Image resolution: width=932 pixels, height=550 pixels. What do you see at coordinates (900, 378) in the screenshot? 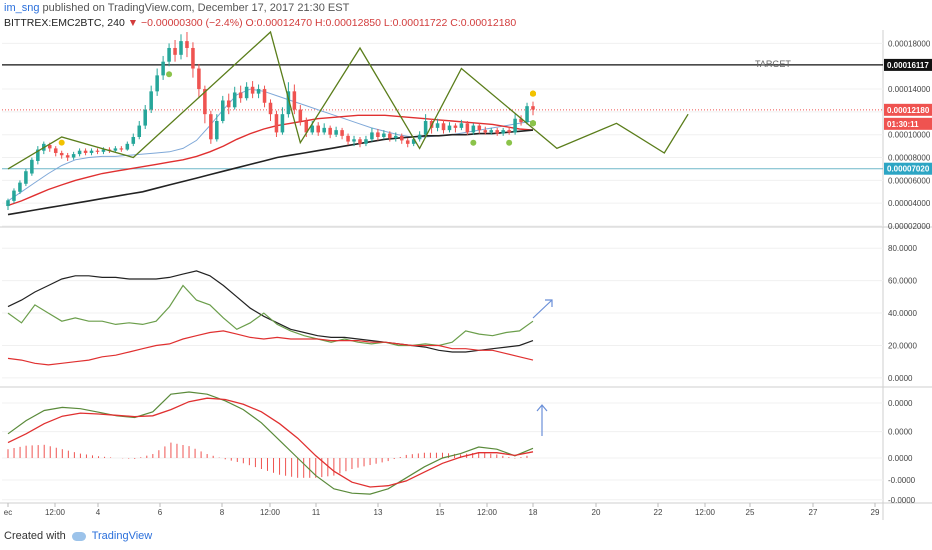
I see `ind1-tick-label: 0.0000` at bounding box center [900, 378].